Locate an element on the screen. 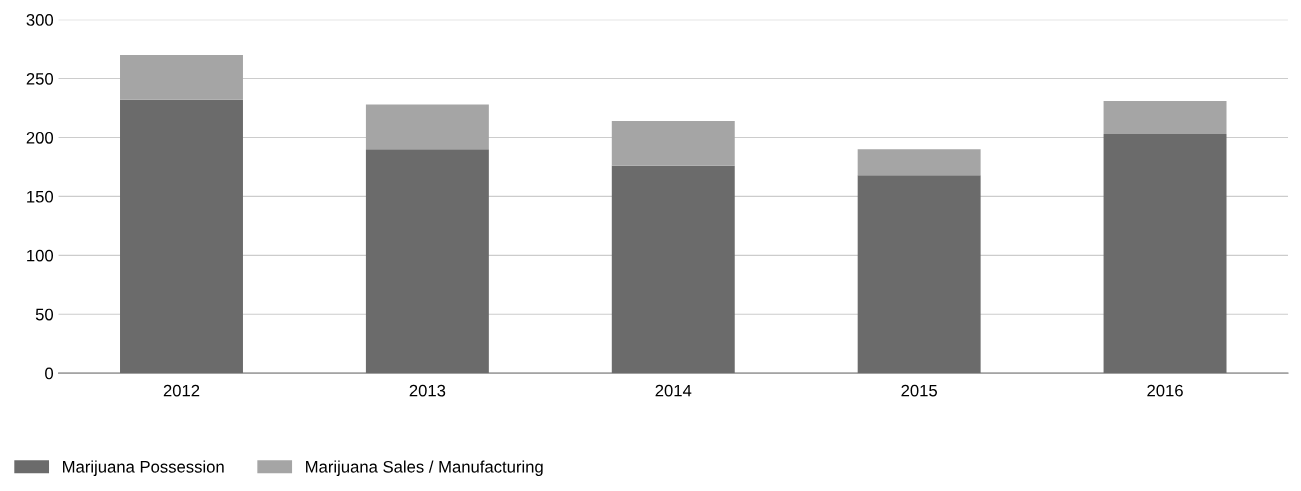 The width and height of the screenshot is (1301, 491). x-tick-label: 2013 is located at coordinates (427, 390).